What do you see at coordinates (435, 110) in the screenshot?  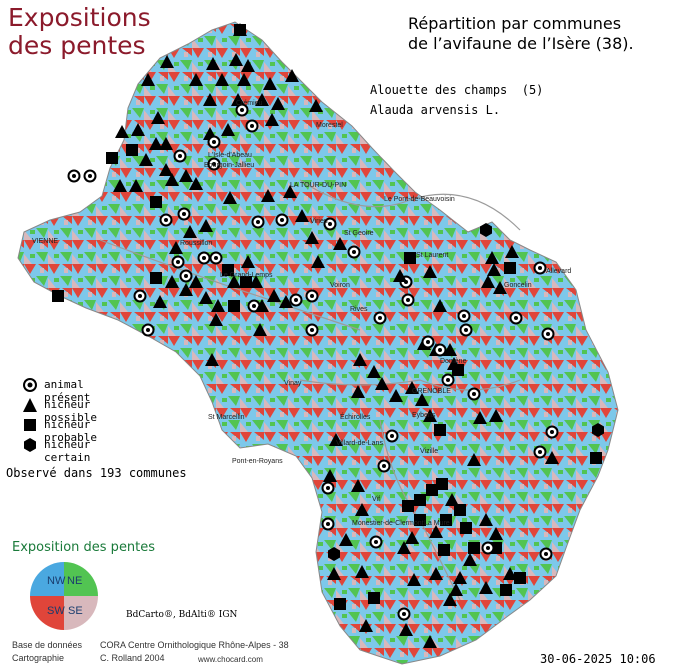 I see `species-latin-name: Alauda arvensis L.` at bounding box center [435, 110].